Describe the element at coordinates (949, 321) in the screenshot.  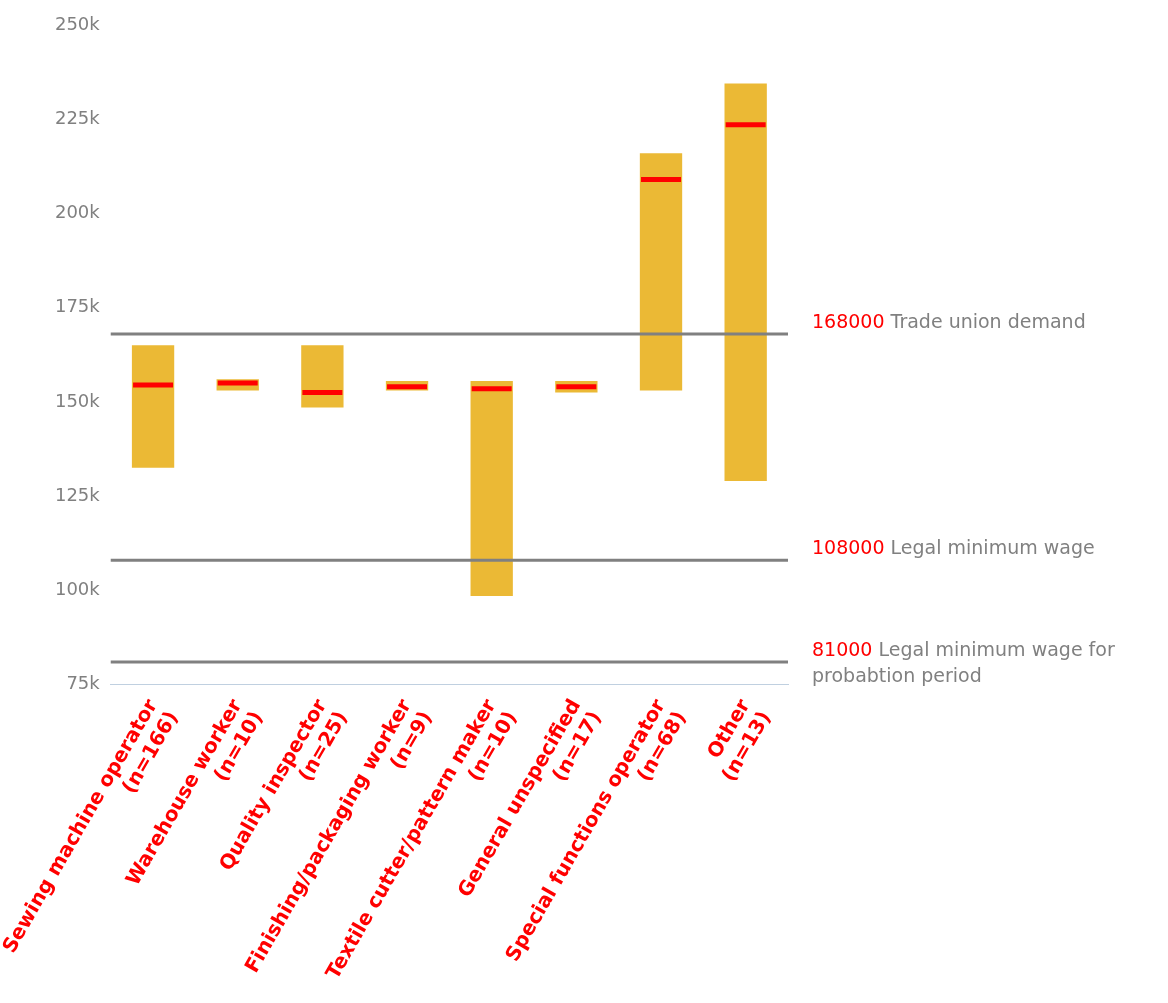
I see `ref-line-label: 168000 Trade union demand` at that location.